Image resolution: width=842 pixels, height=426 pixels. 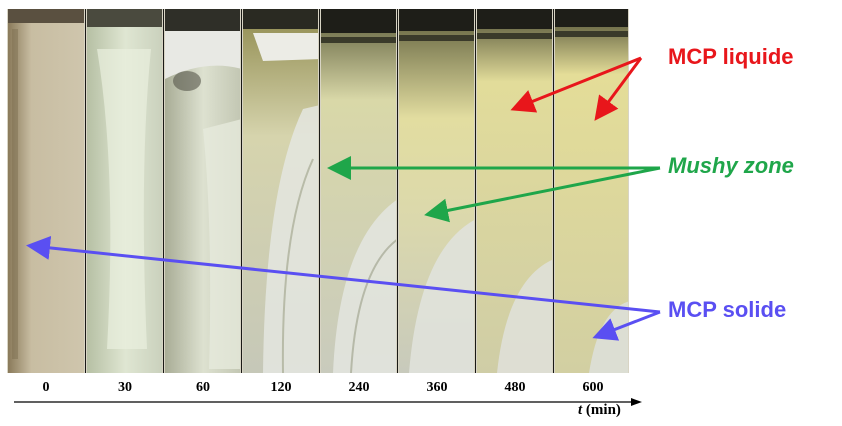 I want to click on time-tick-360: 360, so click(x=437, y=387).